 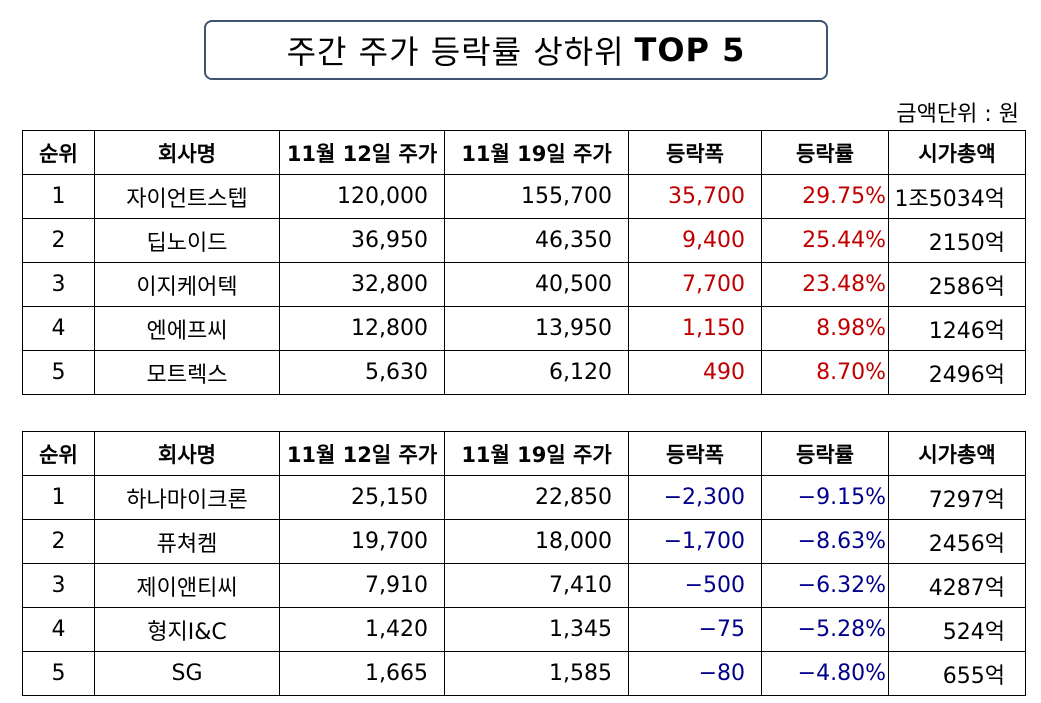 I want to click on page-title: 주간 주가 등락률 상하위 TOP 5, so click(x=516, y=50).